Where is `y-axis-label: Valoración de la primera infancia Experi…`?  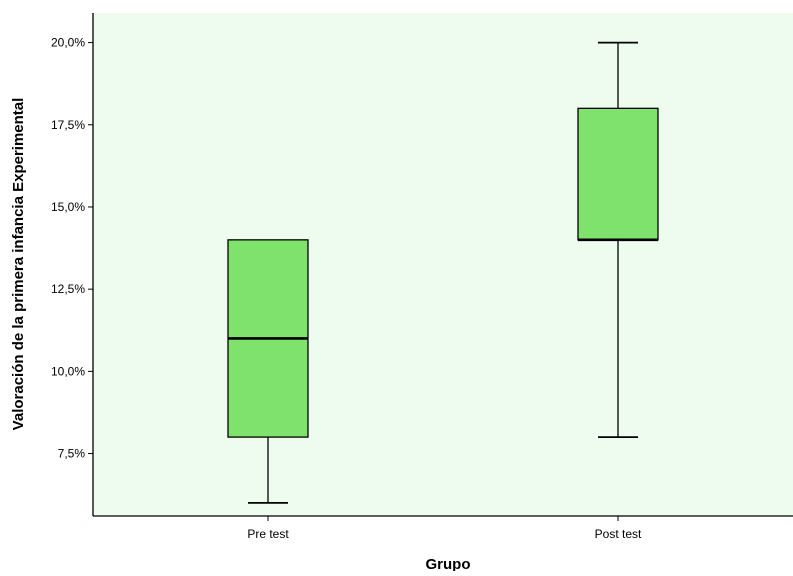 y-axis-label: Valoración de la primera infancia Experi… is located at coordinates (18, 264).